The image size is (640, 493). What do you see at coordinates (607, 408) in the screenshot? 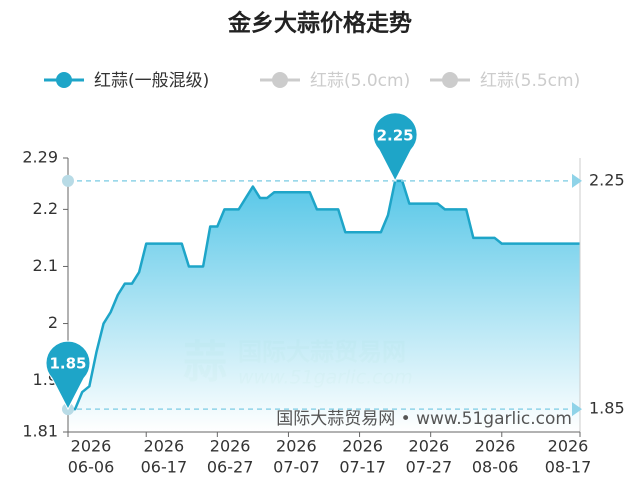
I see `mark-line-label: 1.85` at bounding box center [607, 408].